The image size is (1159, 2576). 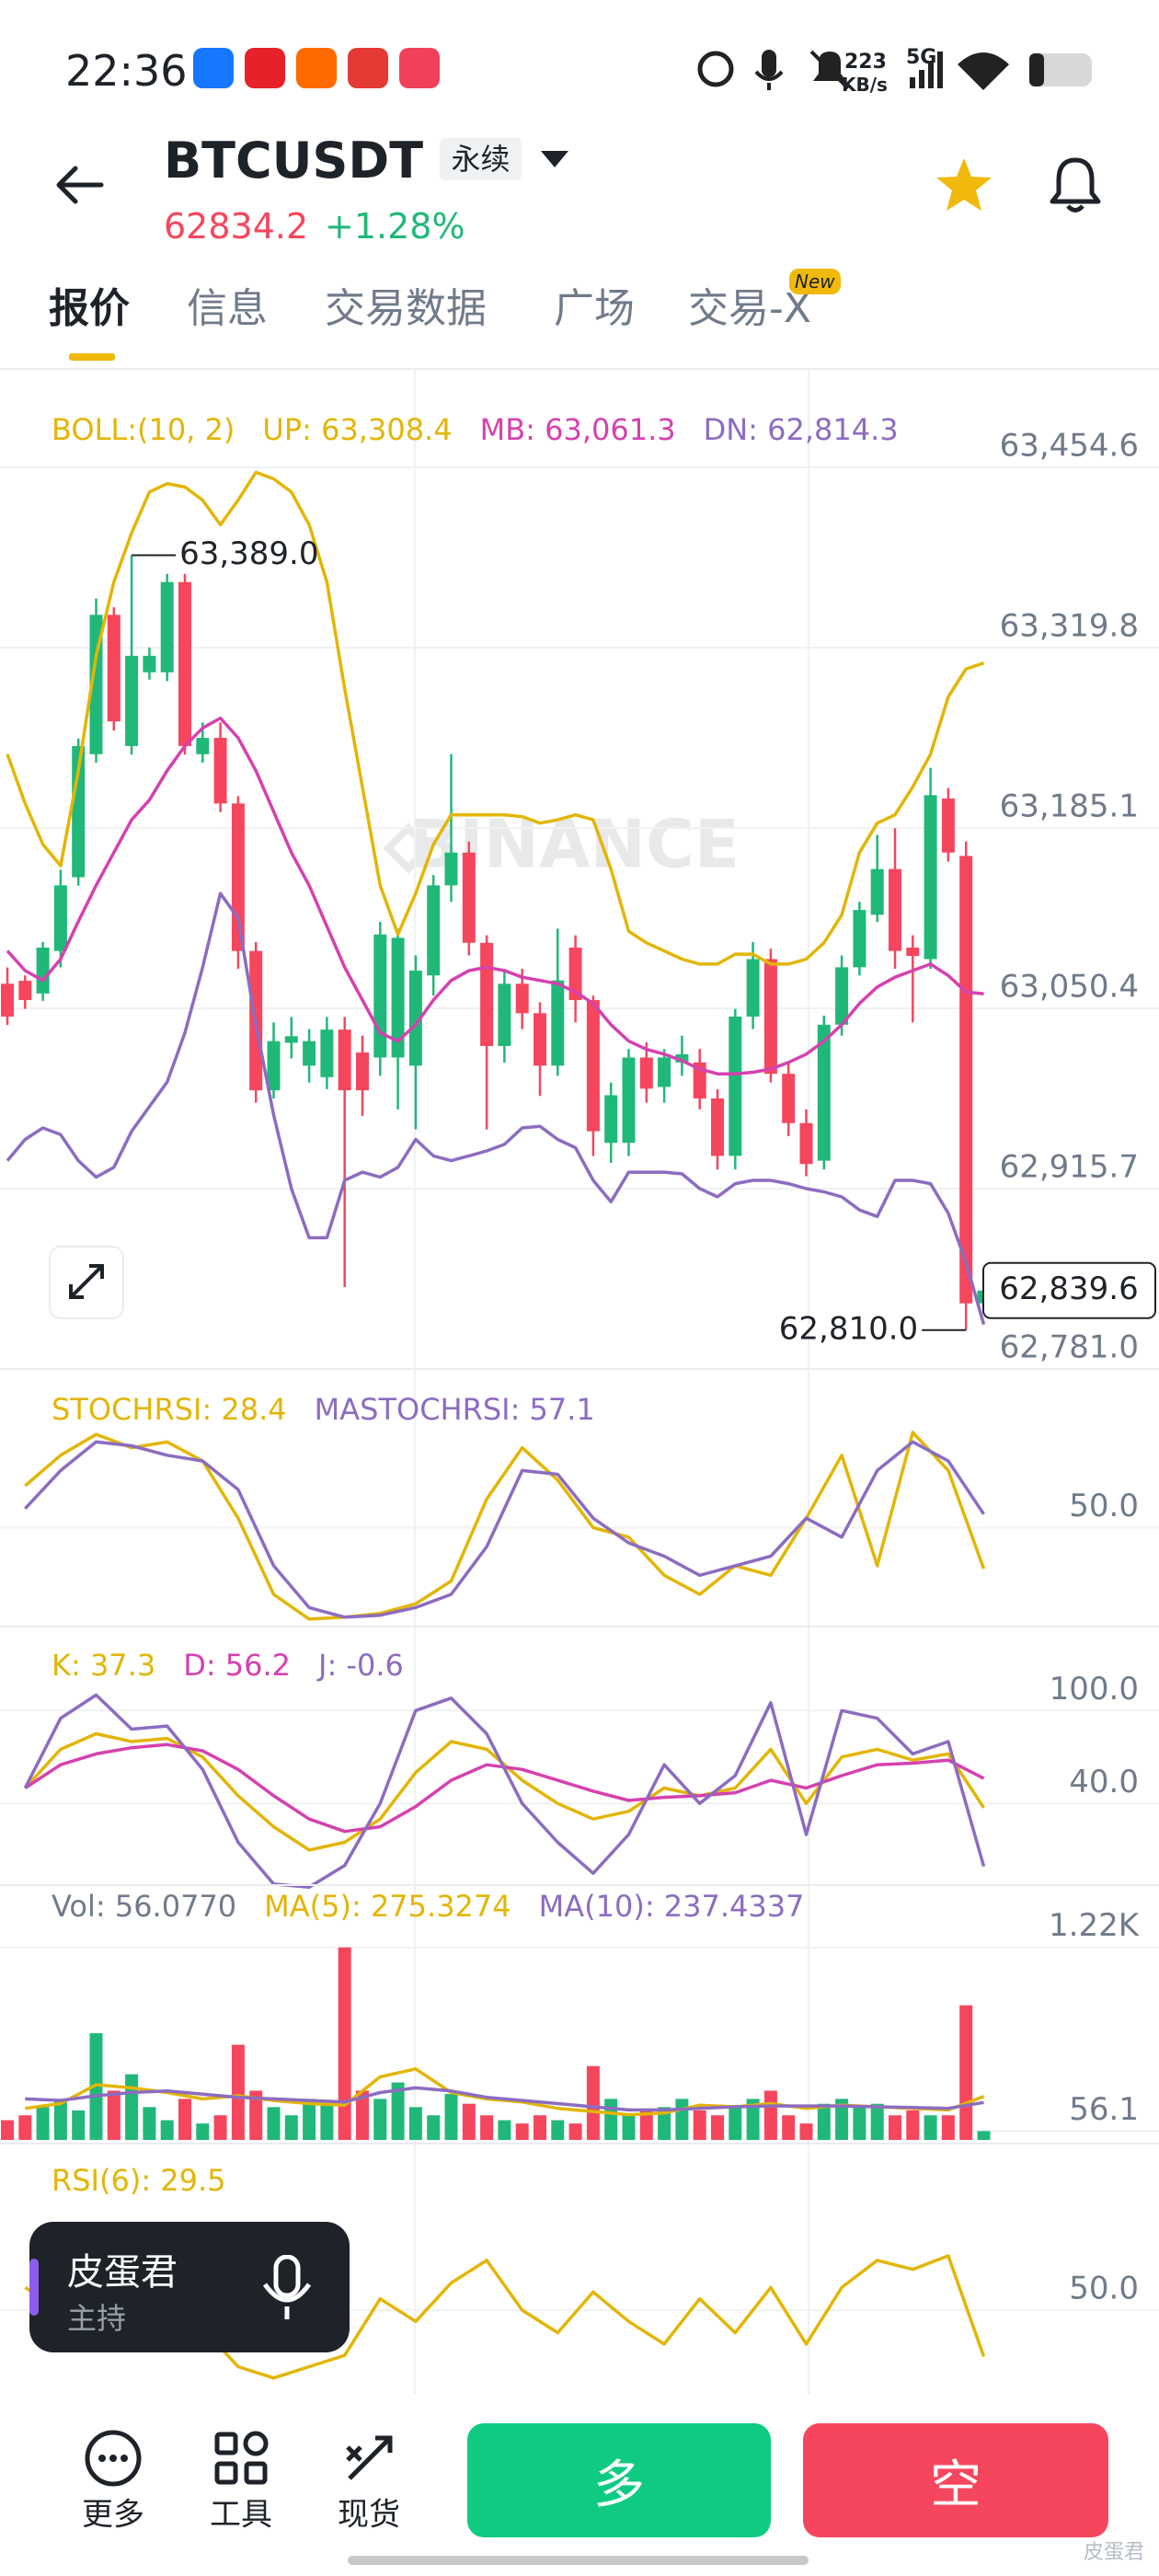 What do you see at coordinates (122, 2272) in the screenshot?
I see `host-name: 皮蛋君` at bounding box center [122, 2272].